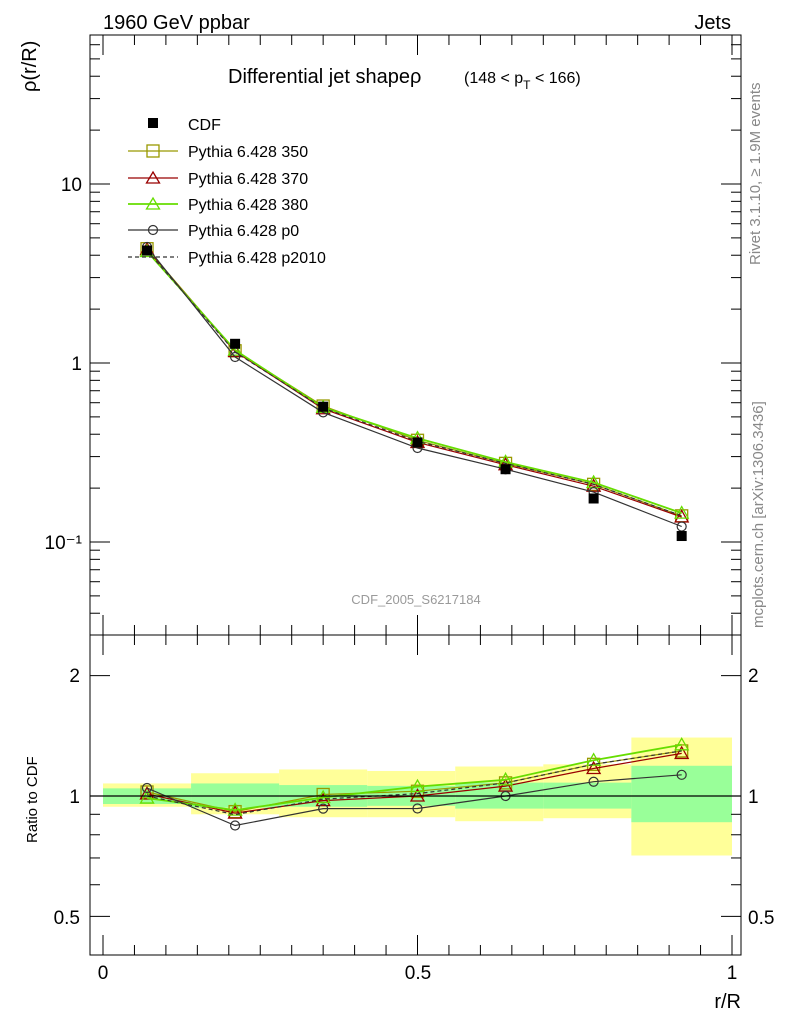 The image size is (786, 1024). Describe the element at coordinates (522, 81) in the screenshot. I see `chart-title-range: (148 < pT < 166)` at that location.